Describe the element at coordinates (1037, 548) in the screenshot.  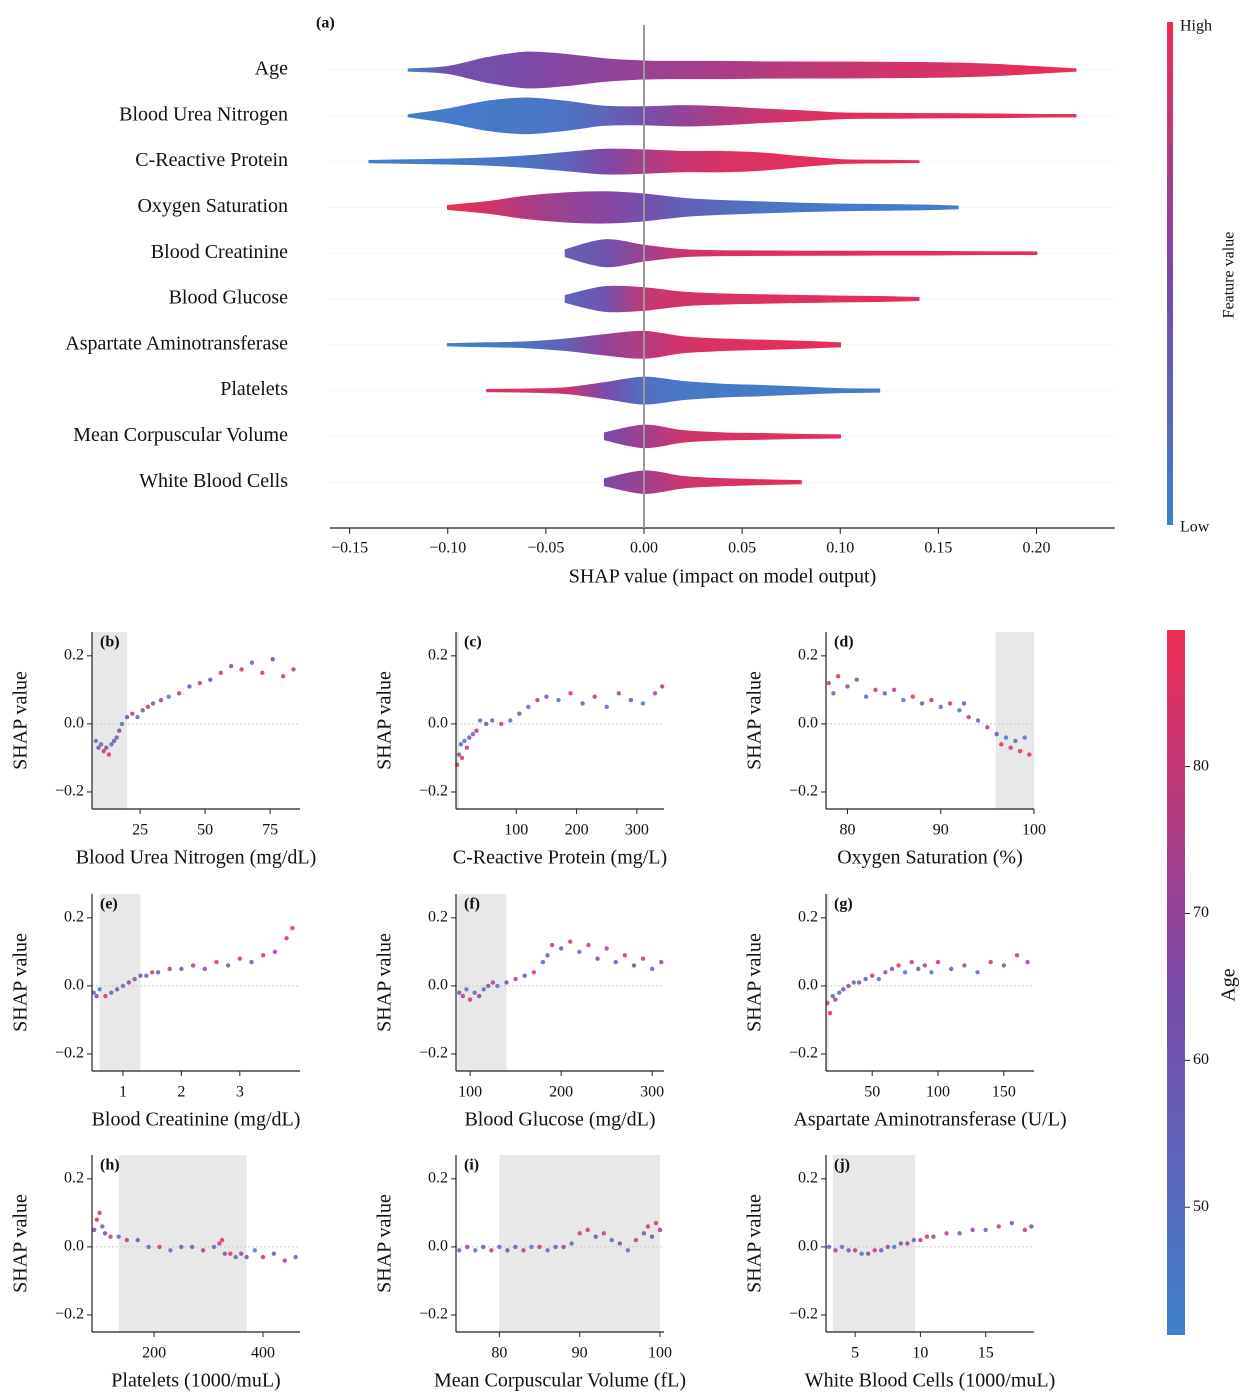
I see `x-tick-label: 0.20` at that location.